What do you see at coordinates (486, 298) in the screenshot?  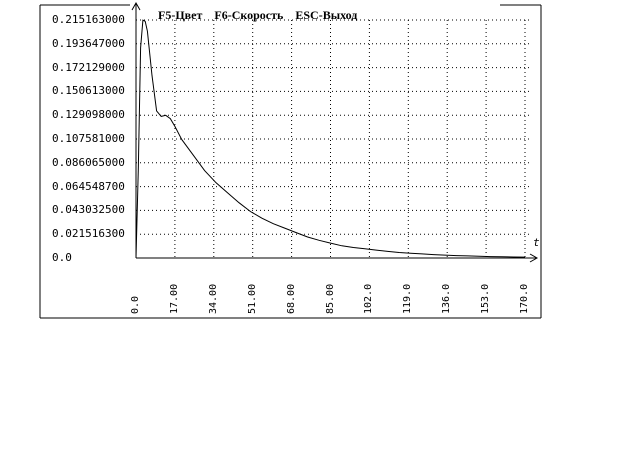 I see `x-tick-label: 153.0` at bounding box center [486, 298].